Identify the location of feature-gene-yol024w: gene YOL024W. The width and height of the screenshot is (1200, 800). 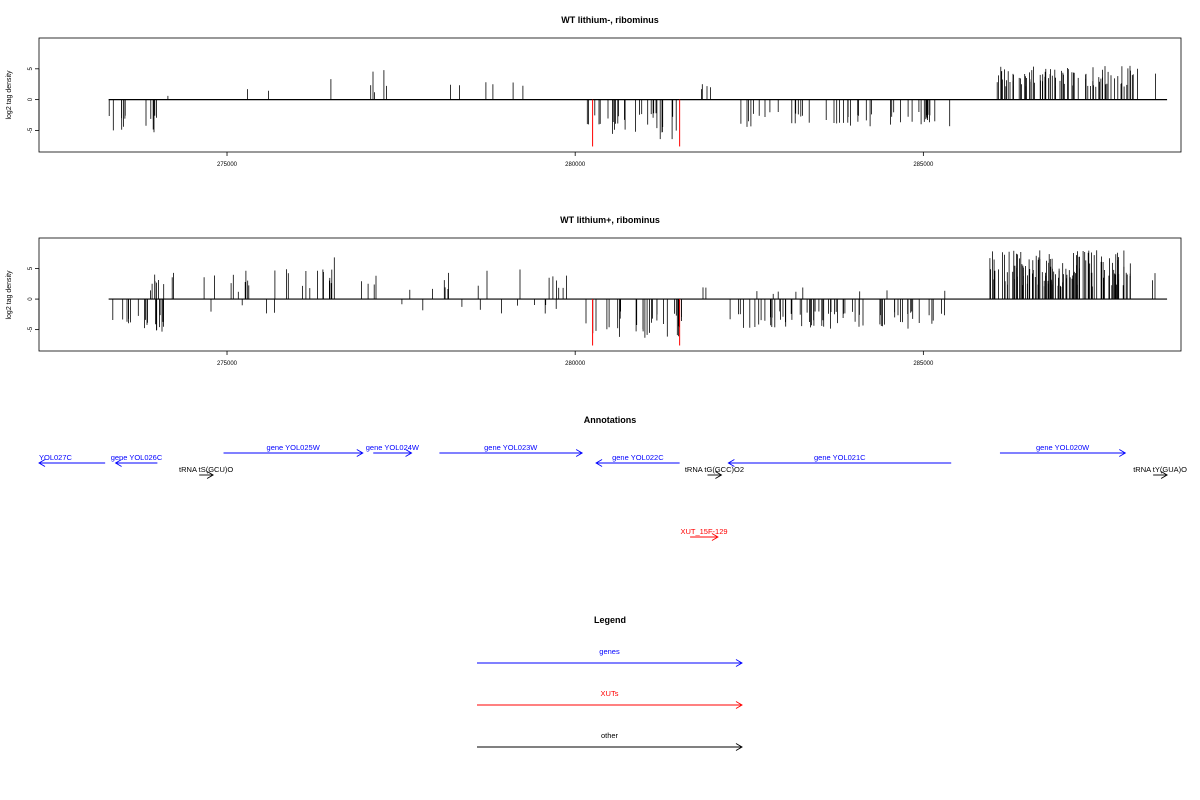
(393, 450).